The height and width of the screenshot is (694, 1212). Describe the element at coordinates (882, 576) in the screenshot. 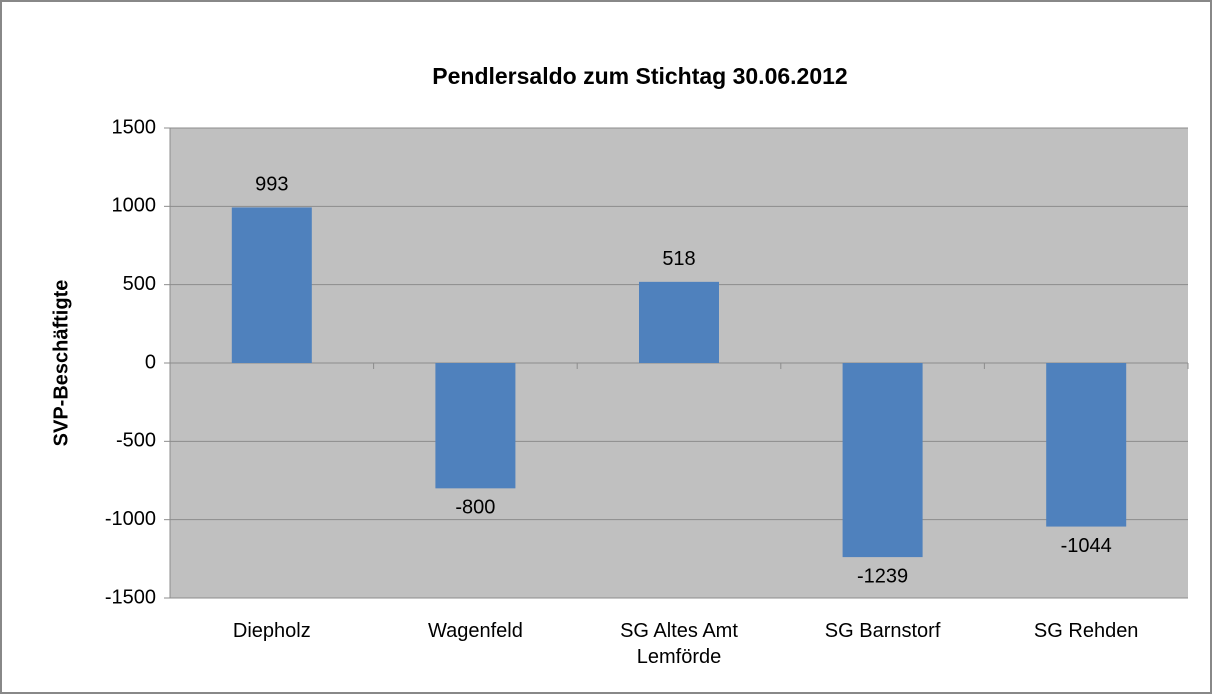

I see `value-label: -1239` at that location.